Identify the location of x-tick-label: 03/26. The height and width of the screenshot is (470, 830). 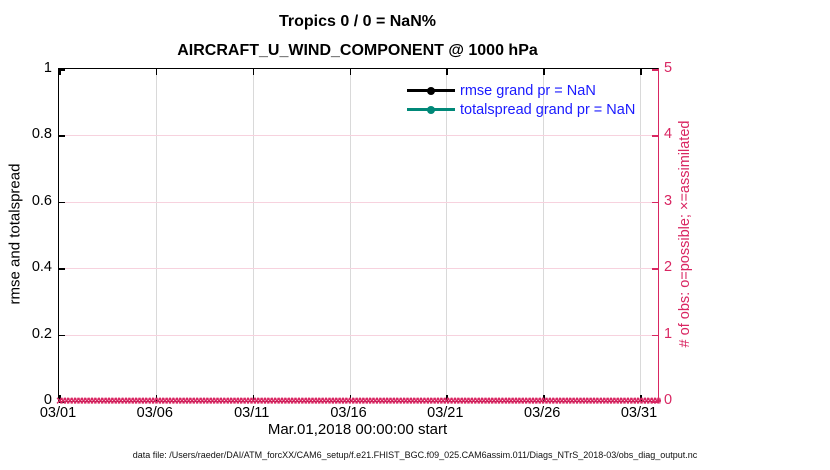
(542, 413).